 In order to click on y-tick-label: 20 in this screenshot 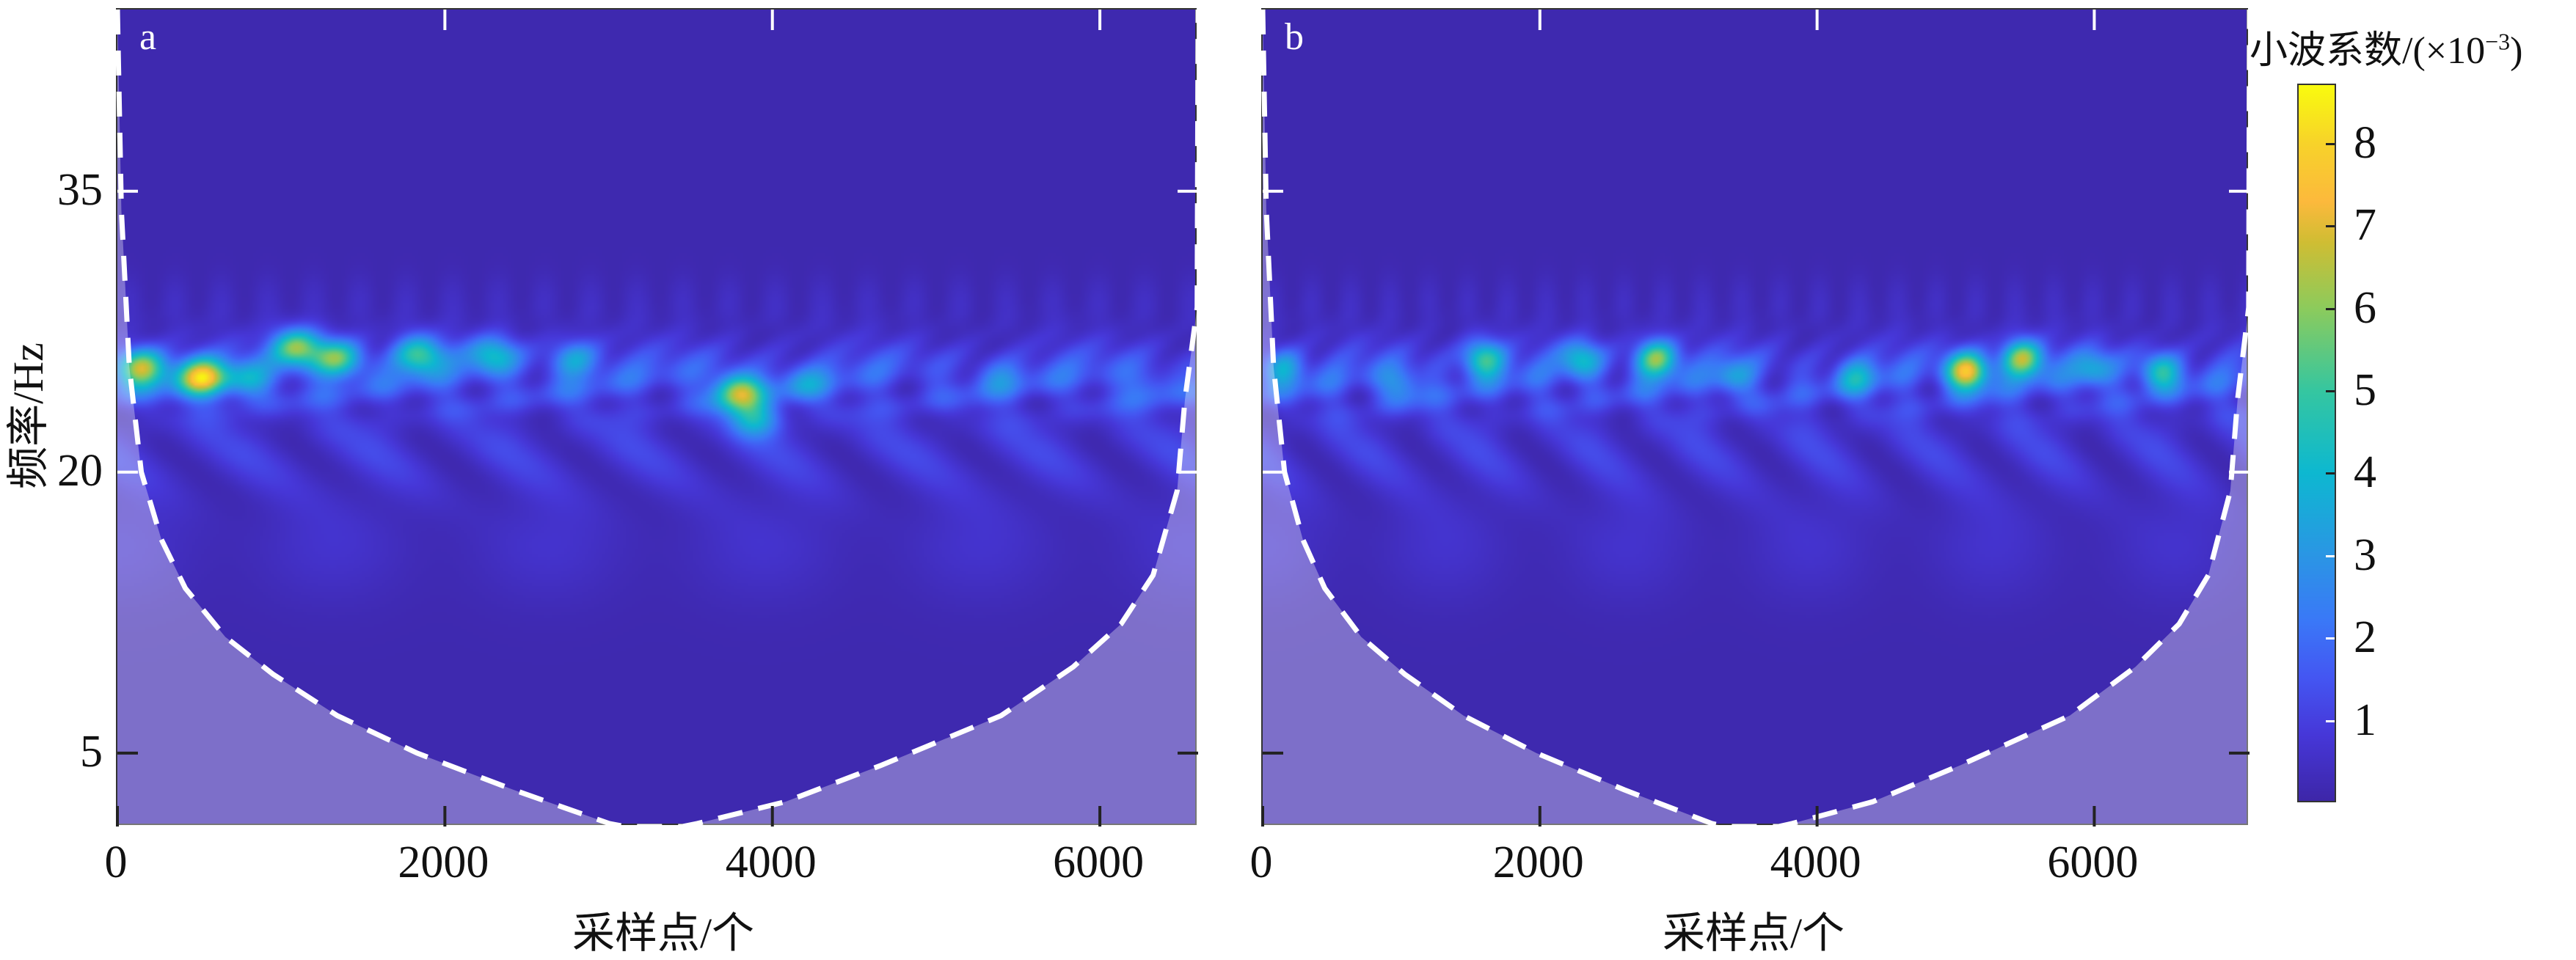, I will do `click(80, 470)`.